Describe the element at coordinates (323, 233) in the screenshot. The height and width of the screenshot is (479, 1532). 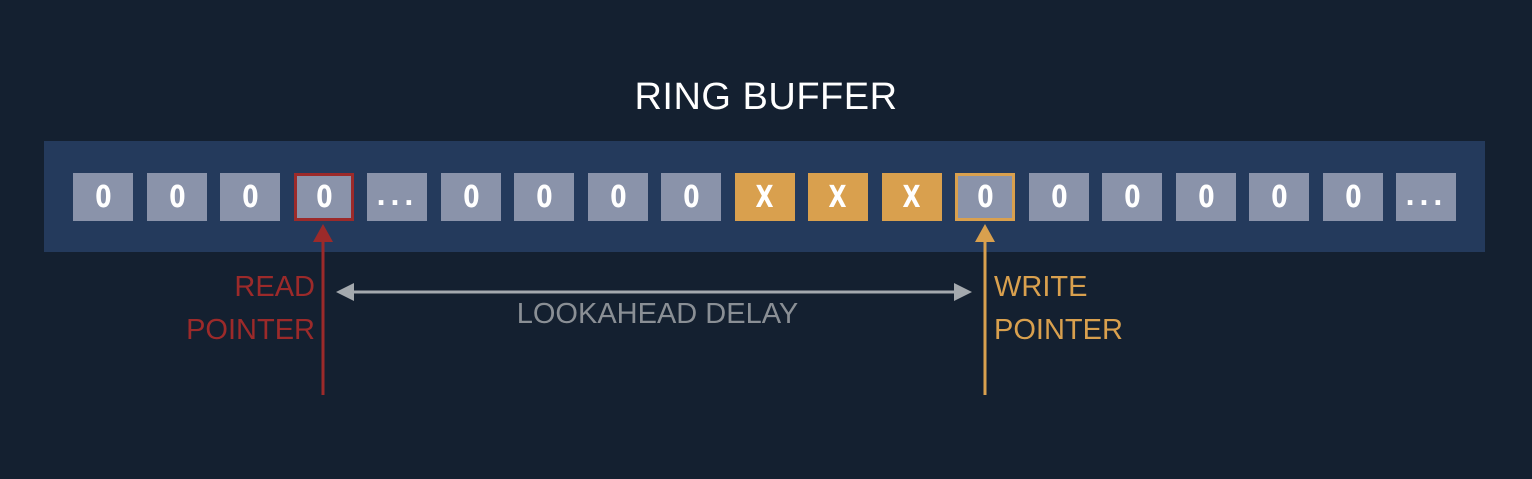
I see `read-pointer-arrow-head` at that location.